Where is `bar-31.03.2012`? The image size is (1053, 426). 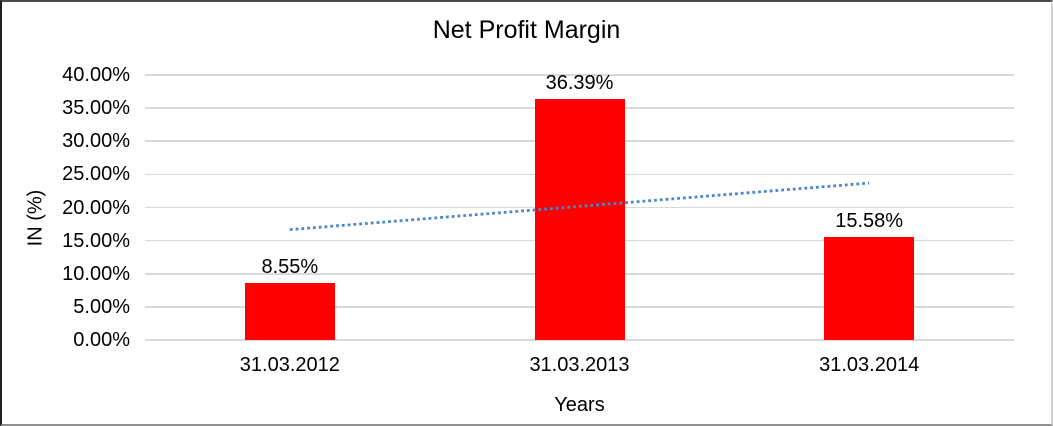 bar-31.03.2012 is located at coordinates (289, 311).